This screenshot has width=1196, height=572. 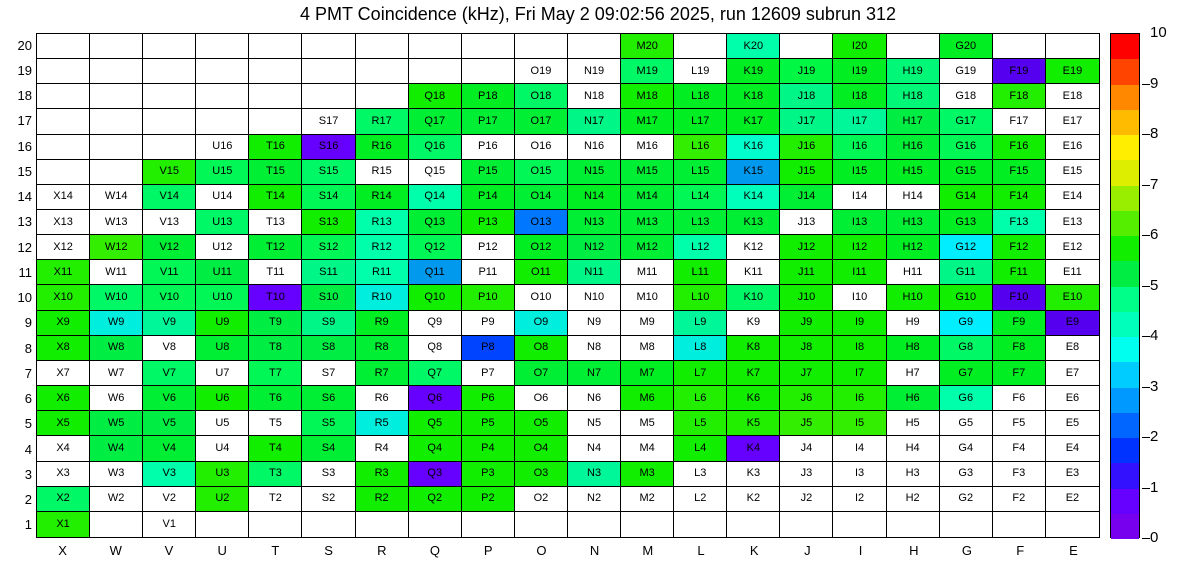 I want to click on heatmap-cell: R11, so click(x=382, y=273).